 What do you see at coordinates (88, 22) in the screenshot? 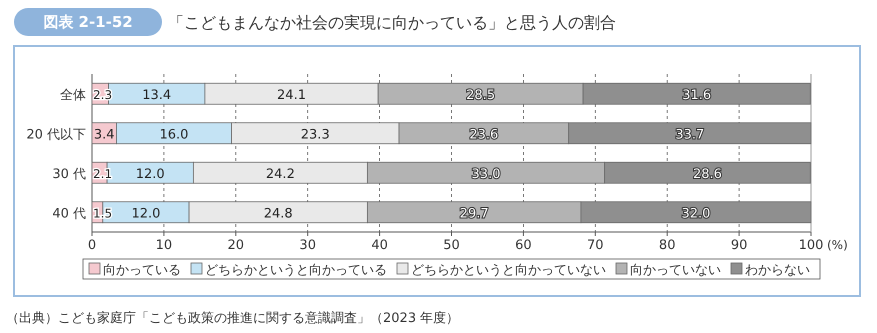
I see `text: 図表 2-1-52` at bounding box center [88, 22].